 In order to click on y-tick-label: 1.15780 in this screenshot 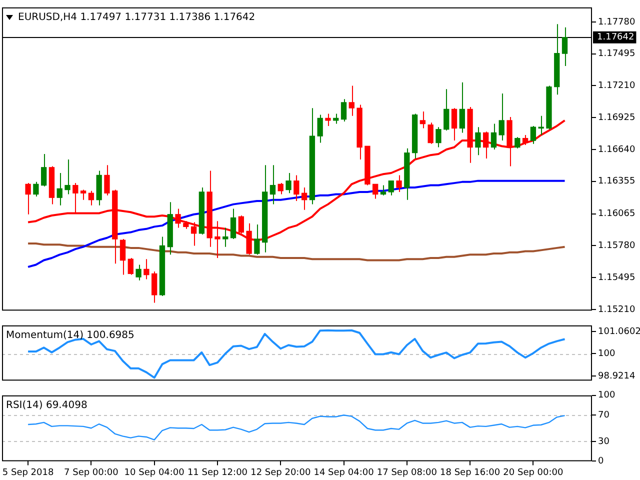, I will do `click(617, 246)`.